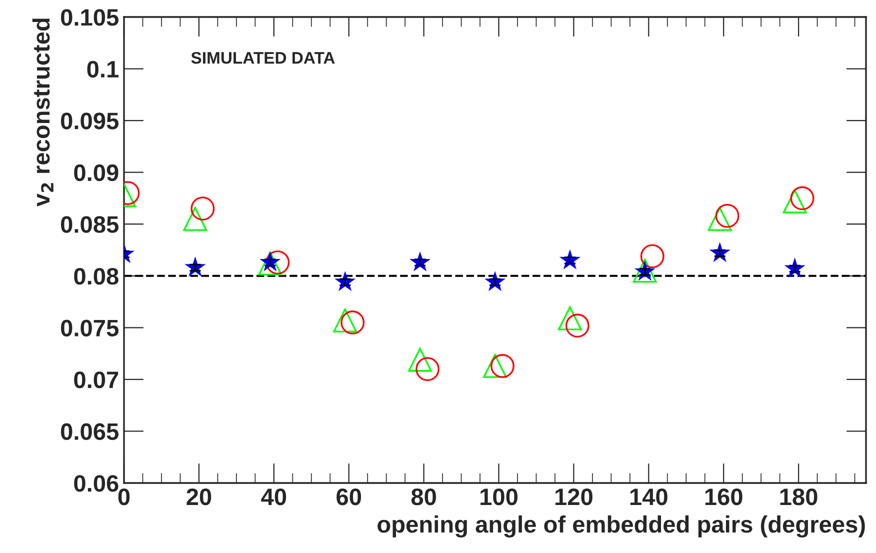  What do you see at coordinates (89, 328) in the screenshot?
I see `y-tick-label: 0.075` at bounding box center [89, 328].